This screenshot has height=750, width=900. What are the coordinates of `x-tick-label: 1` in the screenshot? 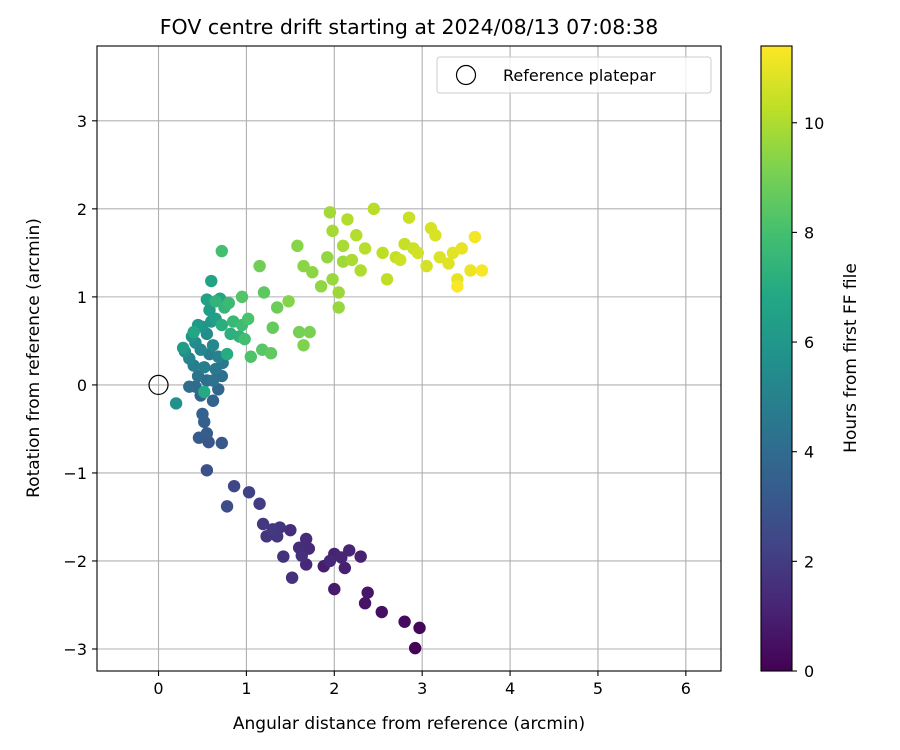 It's located at (246, 688).